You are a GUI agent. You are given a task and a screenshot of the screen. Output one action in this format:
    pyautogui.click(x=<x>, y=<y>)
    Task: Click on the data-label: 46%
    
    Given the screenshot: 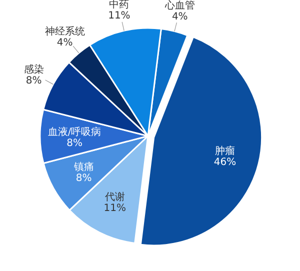 What is the action you would take?
    pyautogui.click(x=225, y=162)
    